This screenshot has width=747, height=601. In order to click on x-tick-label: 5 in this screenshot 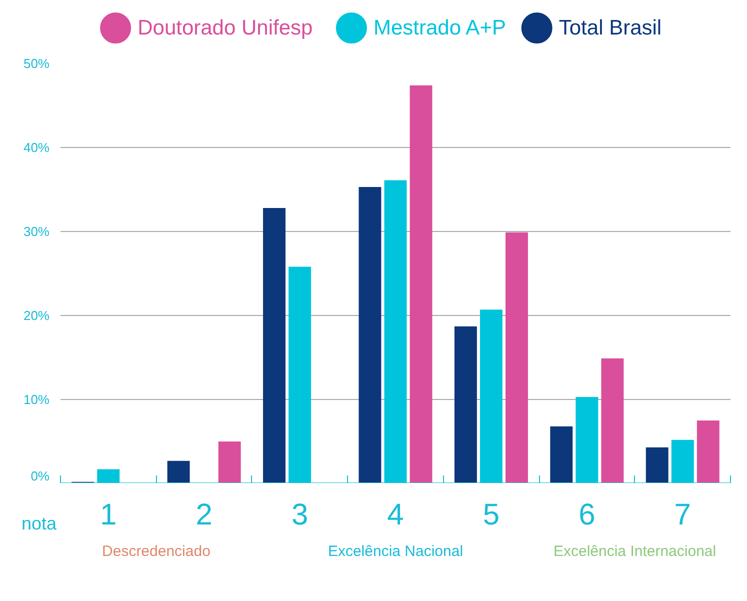, I will do `click(491, 515)`.